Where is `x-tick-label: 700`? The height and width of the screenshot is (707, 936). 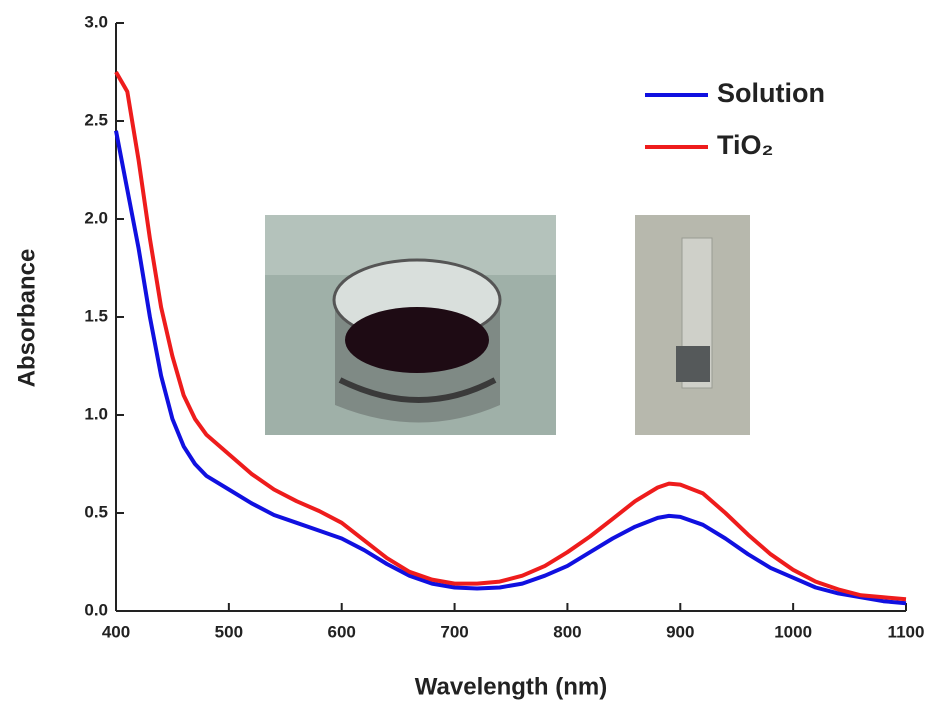 x-tick-label: 700 is located at coordinates (454, 631).